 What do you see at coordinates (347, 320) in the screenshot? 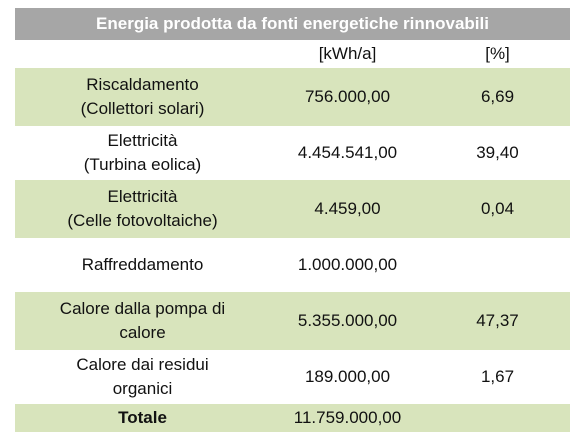
I see `kwh-cell: 5.355.000,00` at bounding box center [347, 320].